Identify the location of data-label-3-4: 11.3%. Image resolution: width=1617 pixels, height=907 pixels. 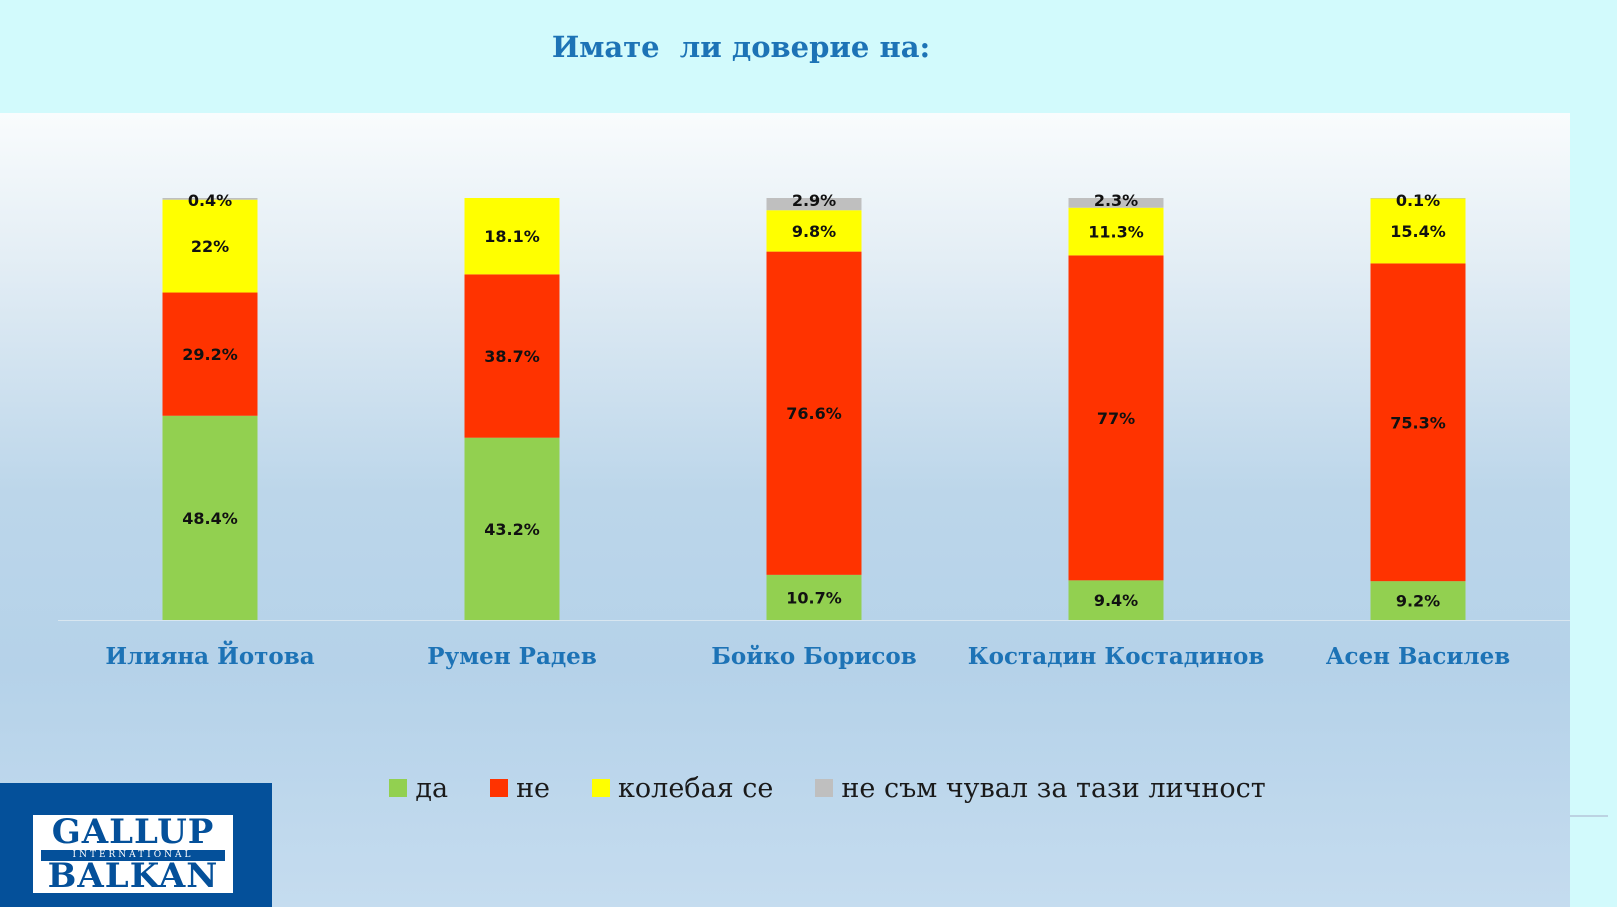
(1116, 232).